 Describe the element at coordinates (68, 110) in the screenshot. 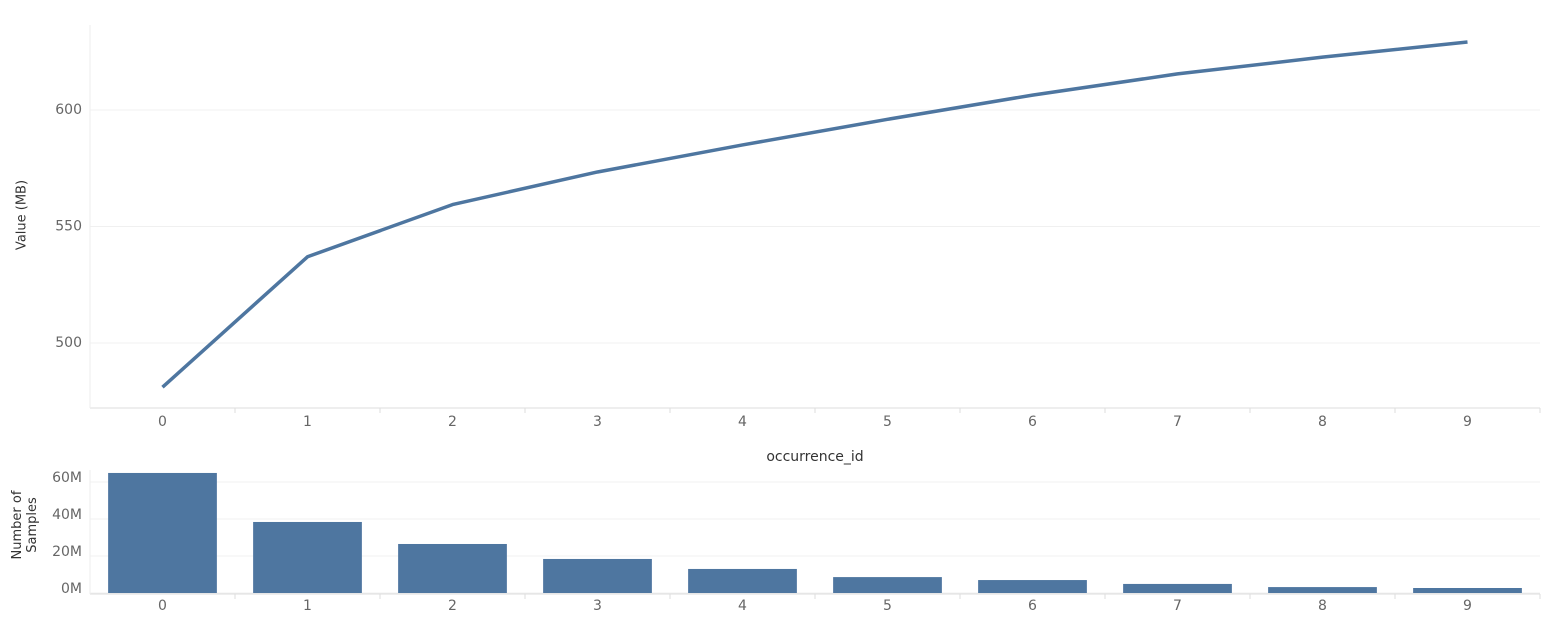

I see `y-tick-label: 600` at that location.